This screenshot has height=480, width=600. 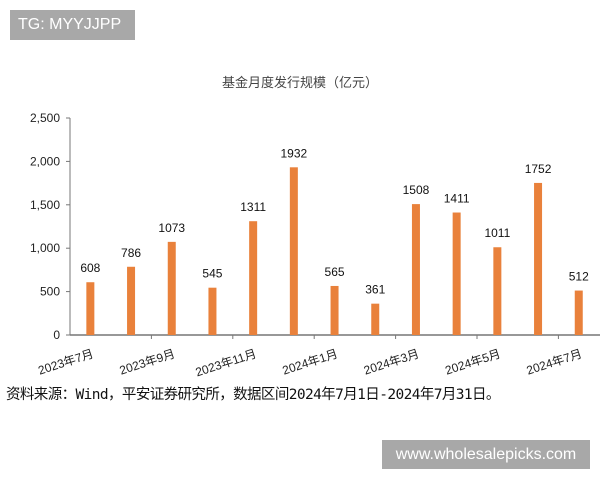 I want to click on watermark-bottom-right: www.wholesalepicks.com, so click(x=486, y=454).